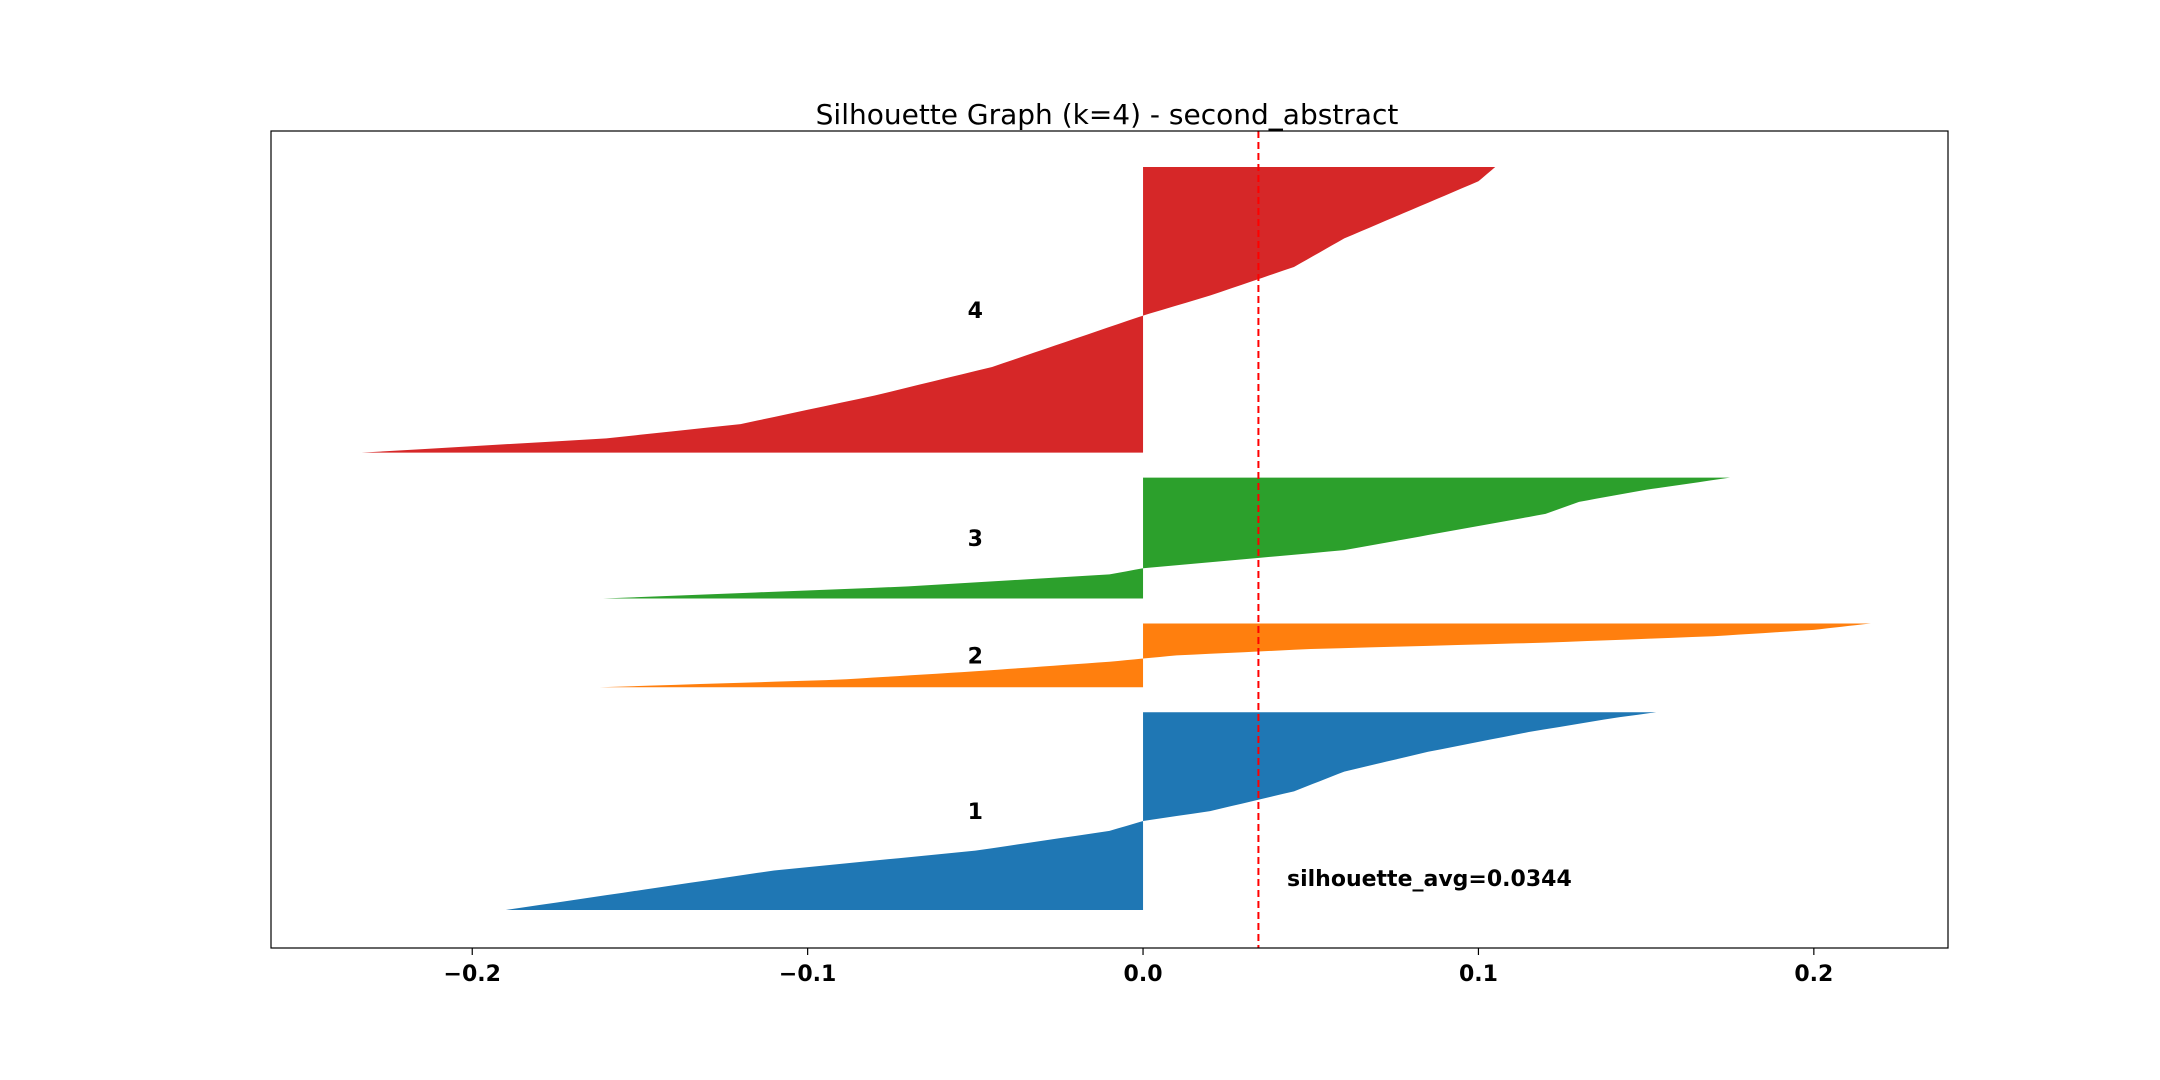  What do you see at coordinates (975, 656) in the screenshot?
I see `cluster-label-2: 2` at bounding box center [975, 656].